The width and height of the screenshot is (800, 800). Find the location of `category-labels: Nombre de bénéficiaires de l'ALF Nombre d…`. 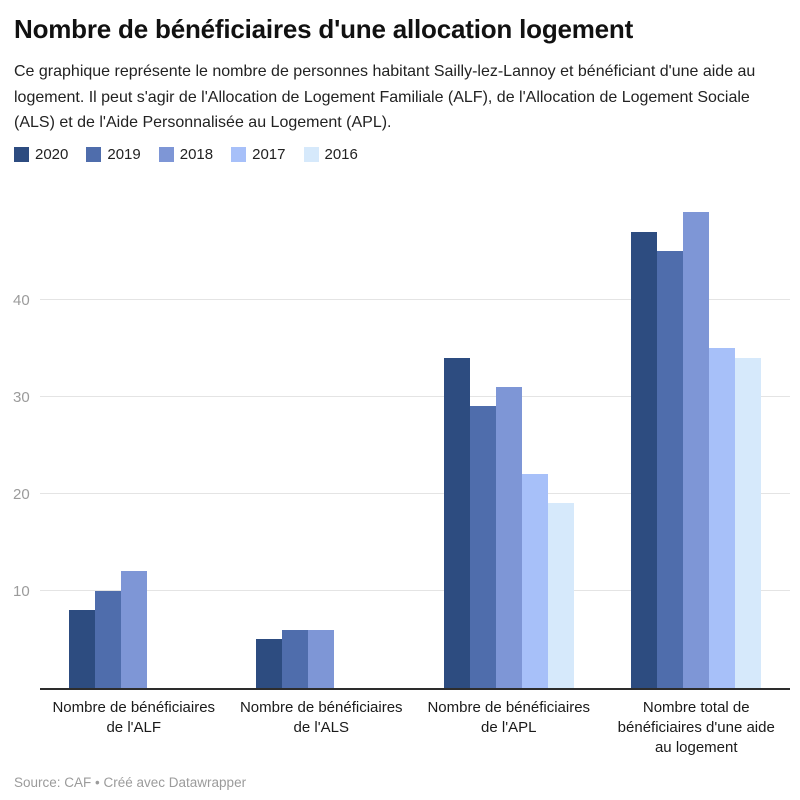

category-labels: Nombre de bénéficiaires de l'ALF Nombre d… is located at coordinates (415, 724).